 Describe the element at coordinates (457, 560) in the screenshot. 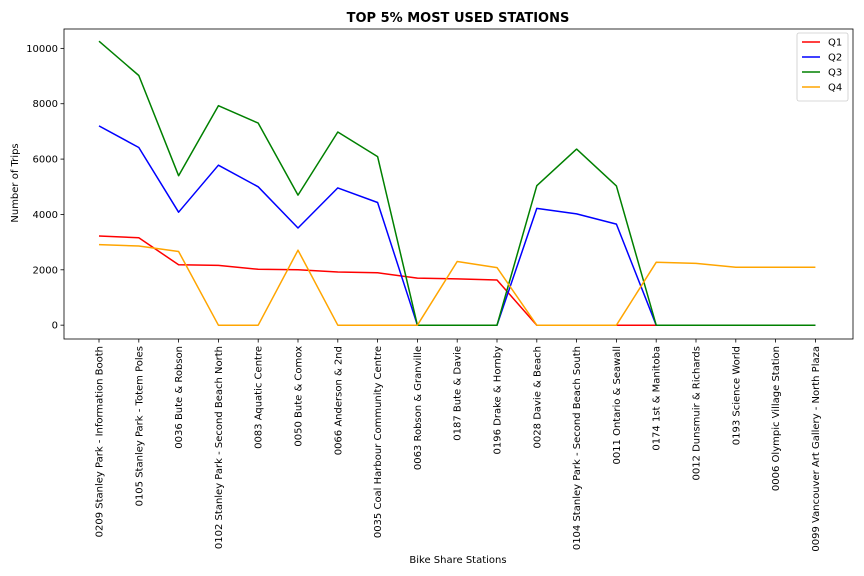

I see `x-axis-label: Bike Share Stations` at that location.